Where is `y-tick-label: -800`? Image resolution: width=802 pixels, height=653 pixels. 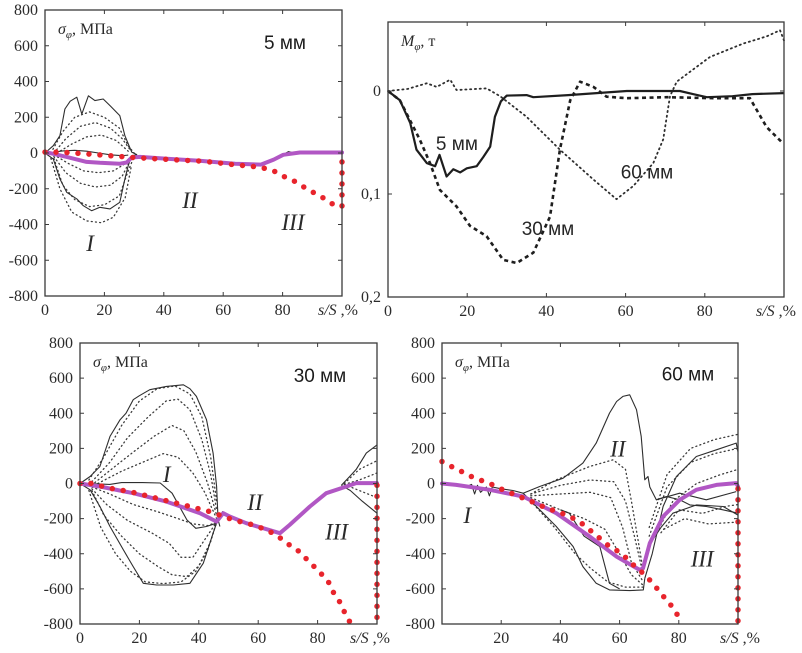
y-tick-label: -800 is located at coordinates (58, 624).